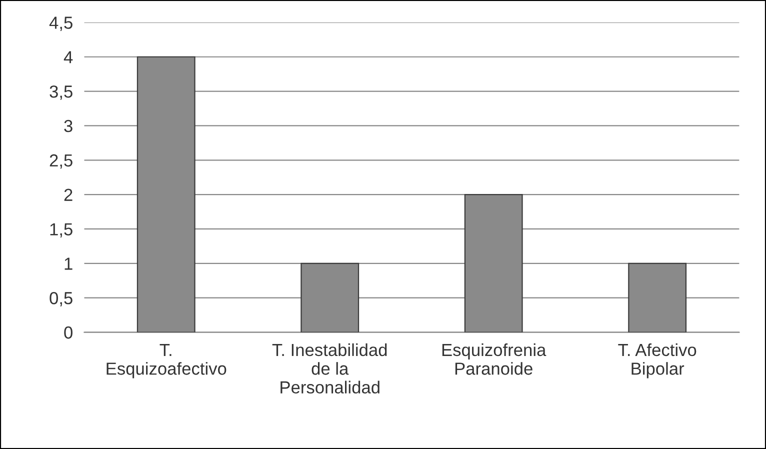  Describe the element at coordinates (657, 360) in the screenshot. I see `x-tick-label: T. Afectivo Bipolar` at that location.